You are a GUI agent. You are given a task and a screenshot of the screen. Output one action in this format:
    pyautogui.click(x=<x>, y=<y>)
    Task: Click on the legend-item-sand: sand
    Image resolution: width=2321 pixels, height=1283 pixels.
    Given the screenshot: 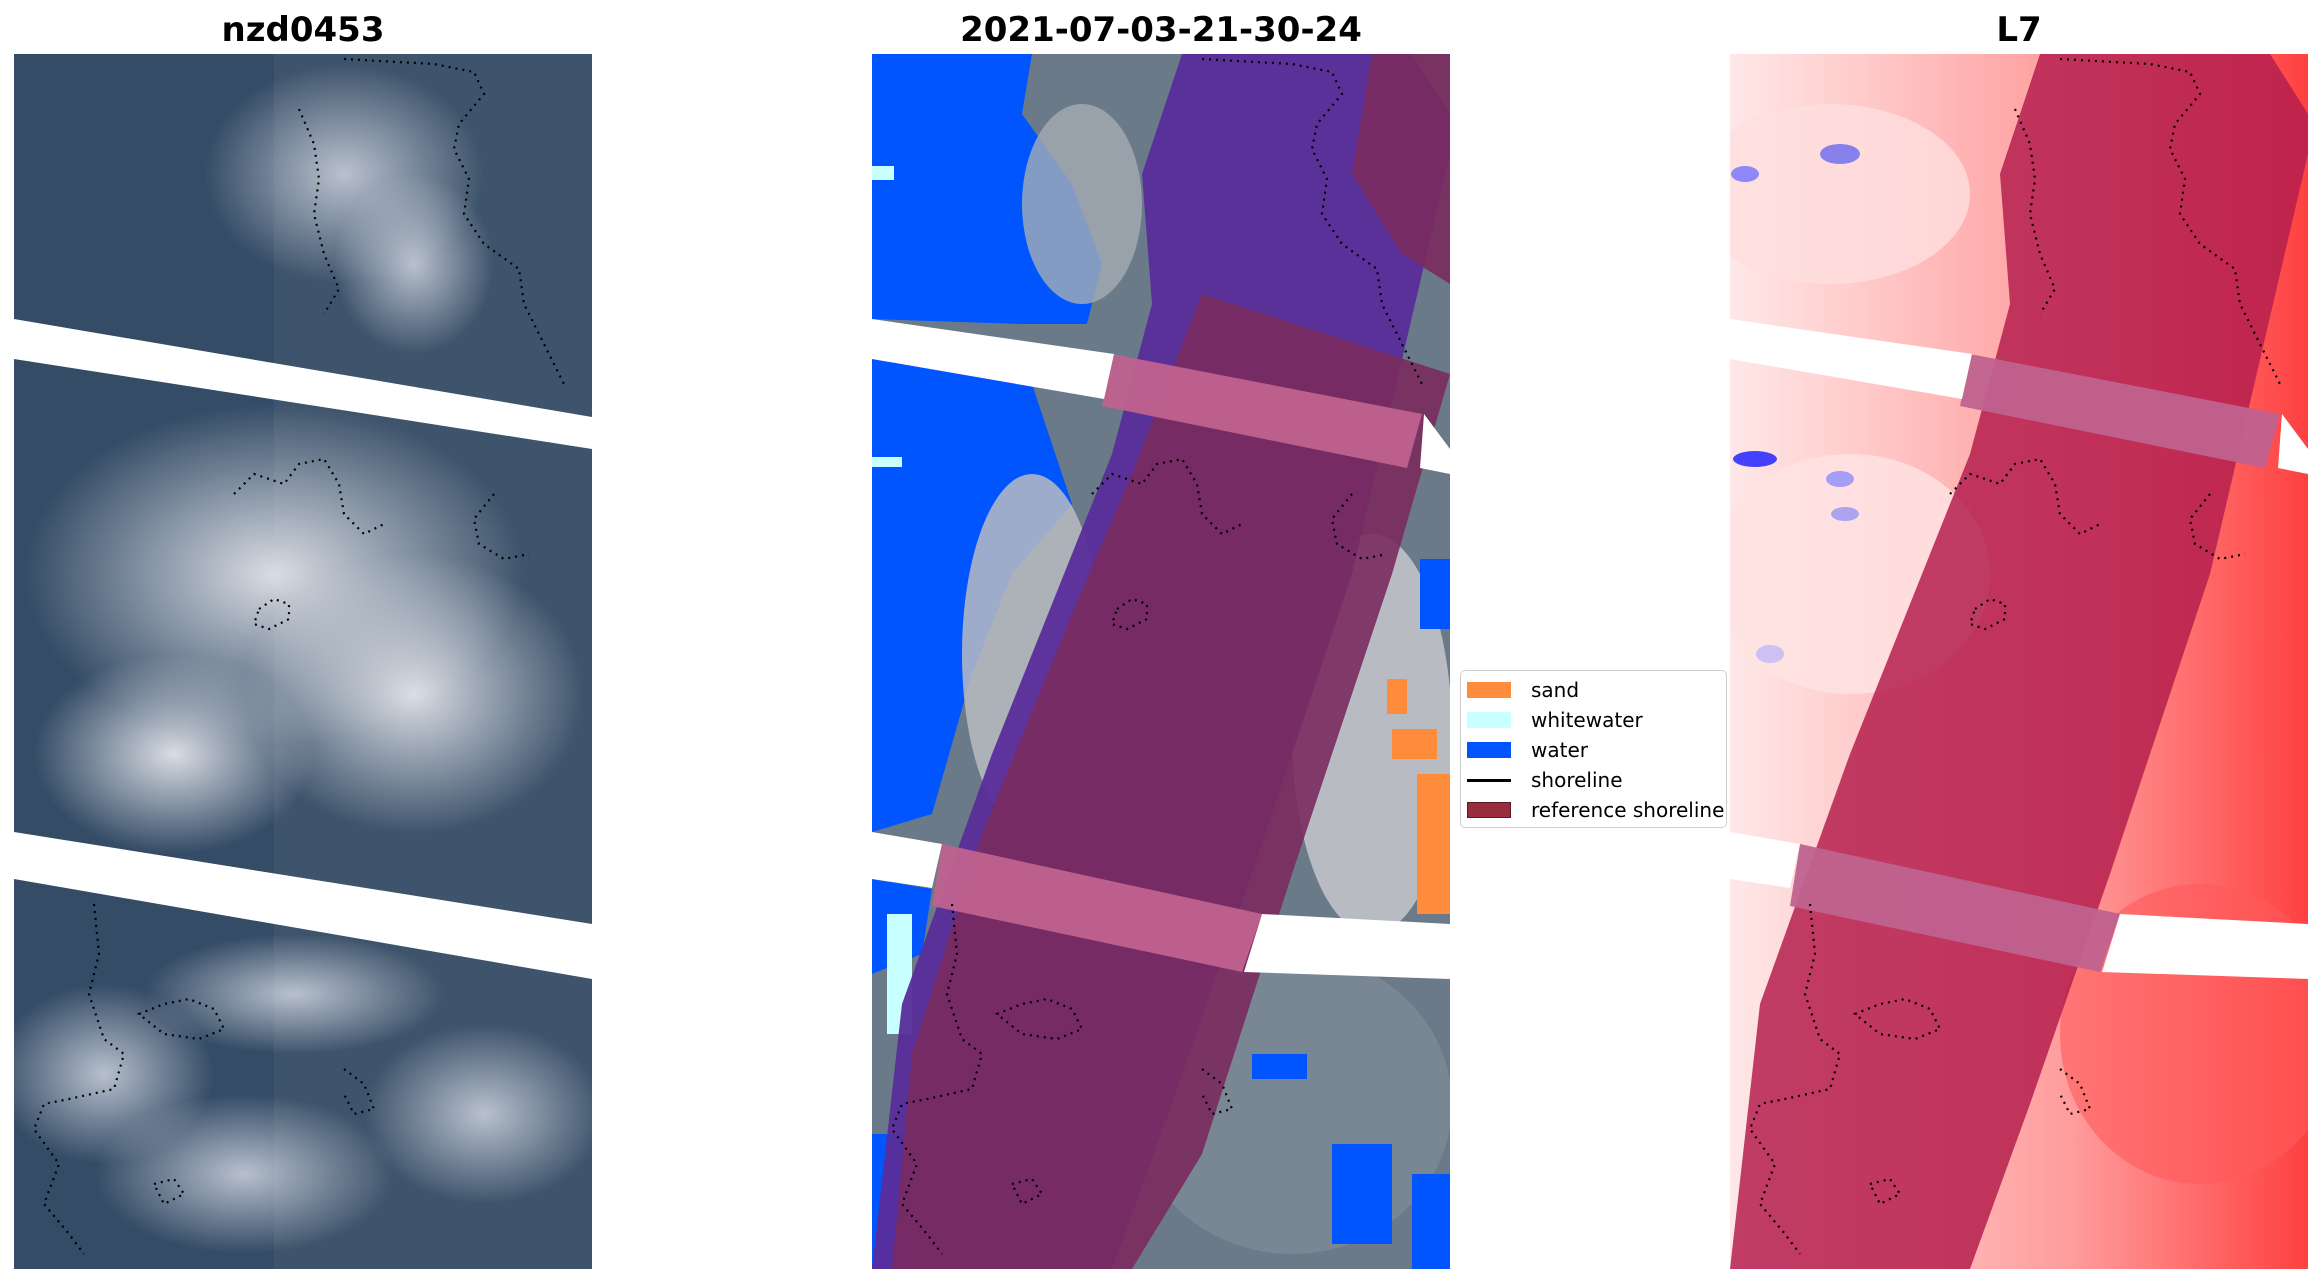 What is the action you would take?
    pyautogui.click(x=1593, y=690)
    